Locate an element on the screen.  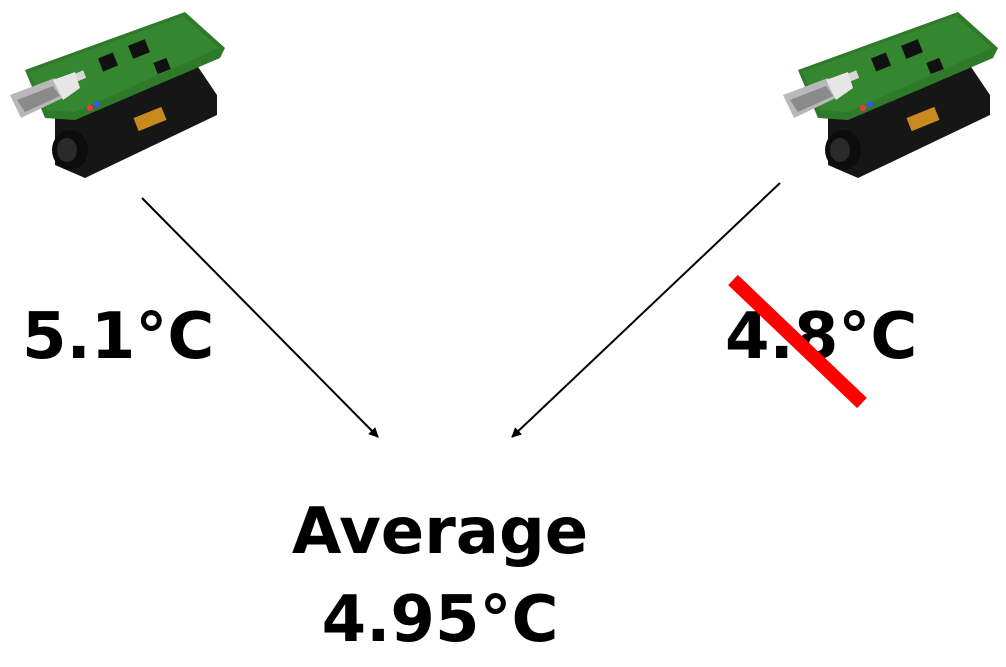
sensor-mote-image-right is located at coordinates (890, 95).